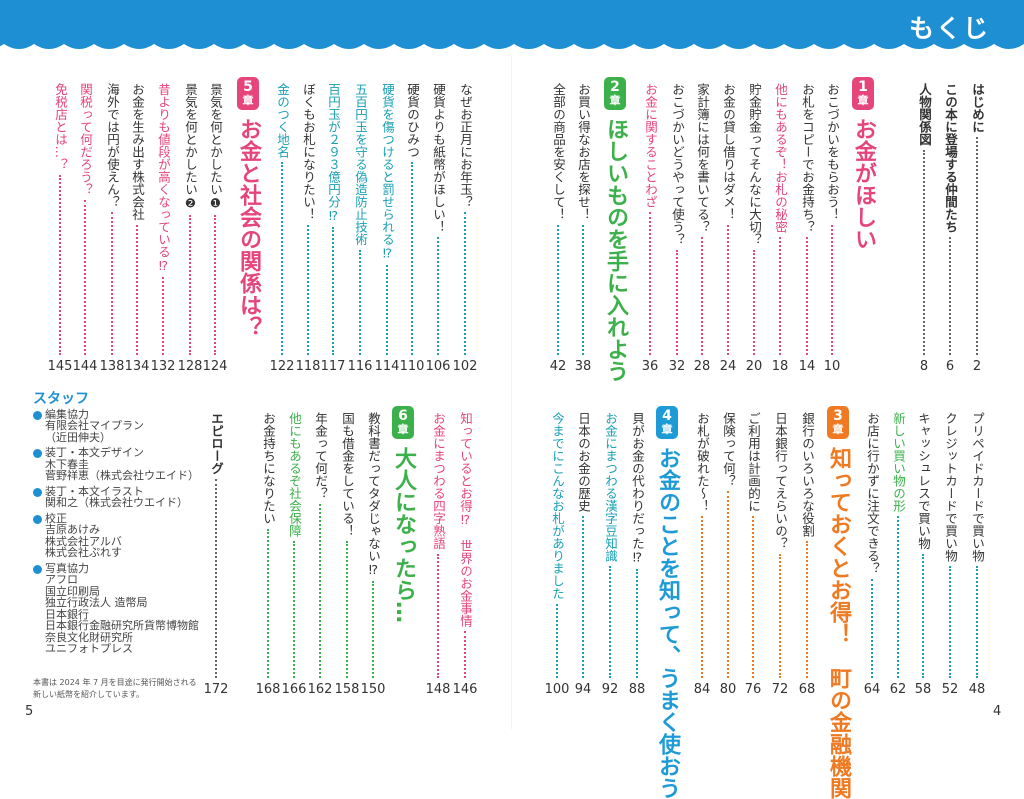  Describe the element at coordinates (308, 219) in the screenshot. I see `toc-entry: ぼくもお札になりたい！` at that location.